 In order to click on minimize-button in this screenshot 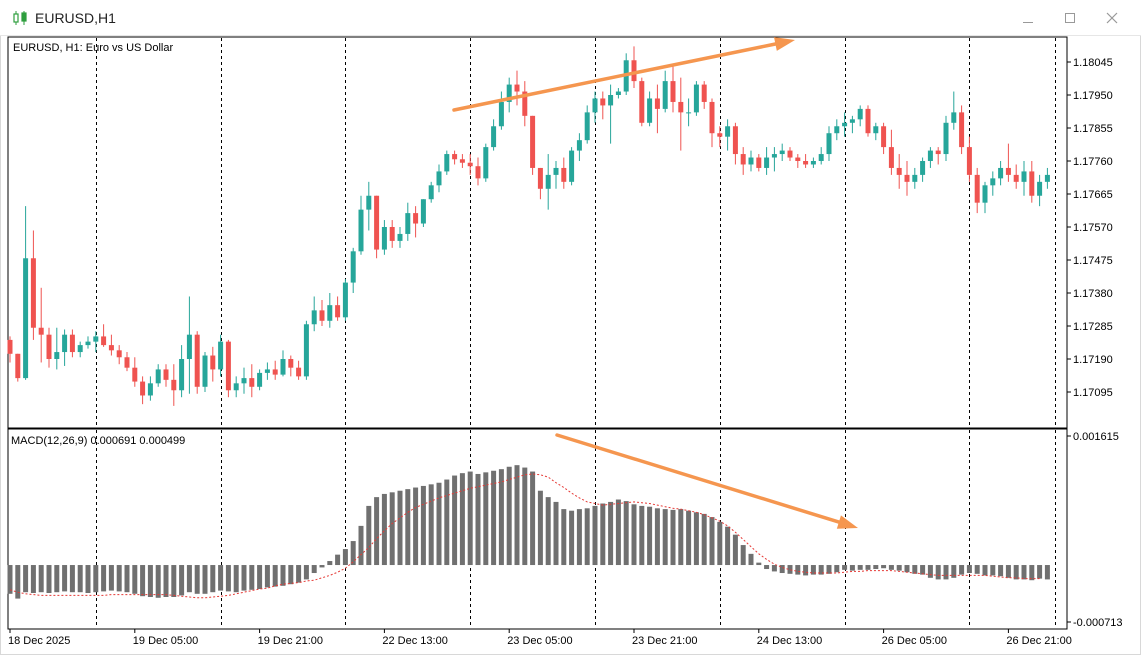, I will do `click(1028, 18)`.